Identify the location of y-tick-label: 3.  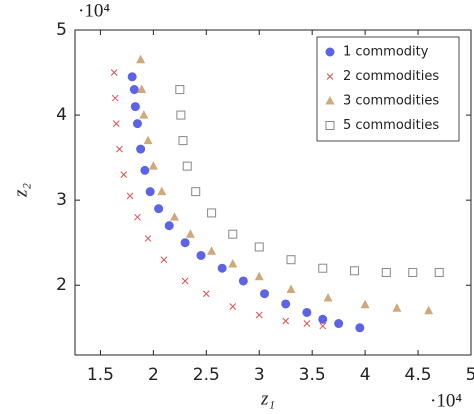
(61, 200).